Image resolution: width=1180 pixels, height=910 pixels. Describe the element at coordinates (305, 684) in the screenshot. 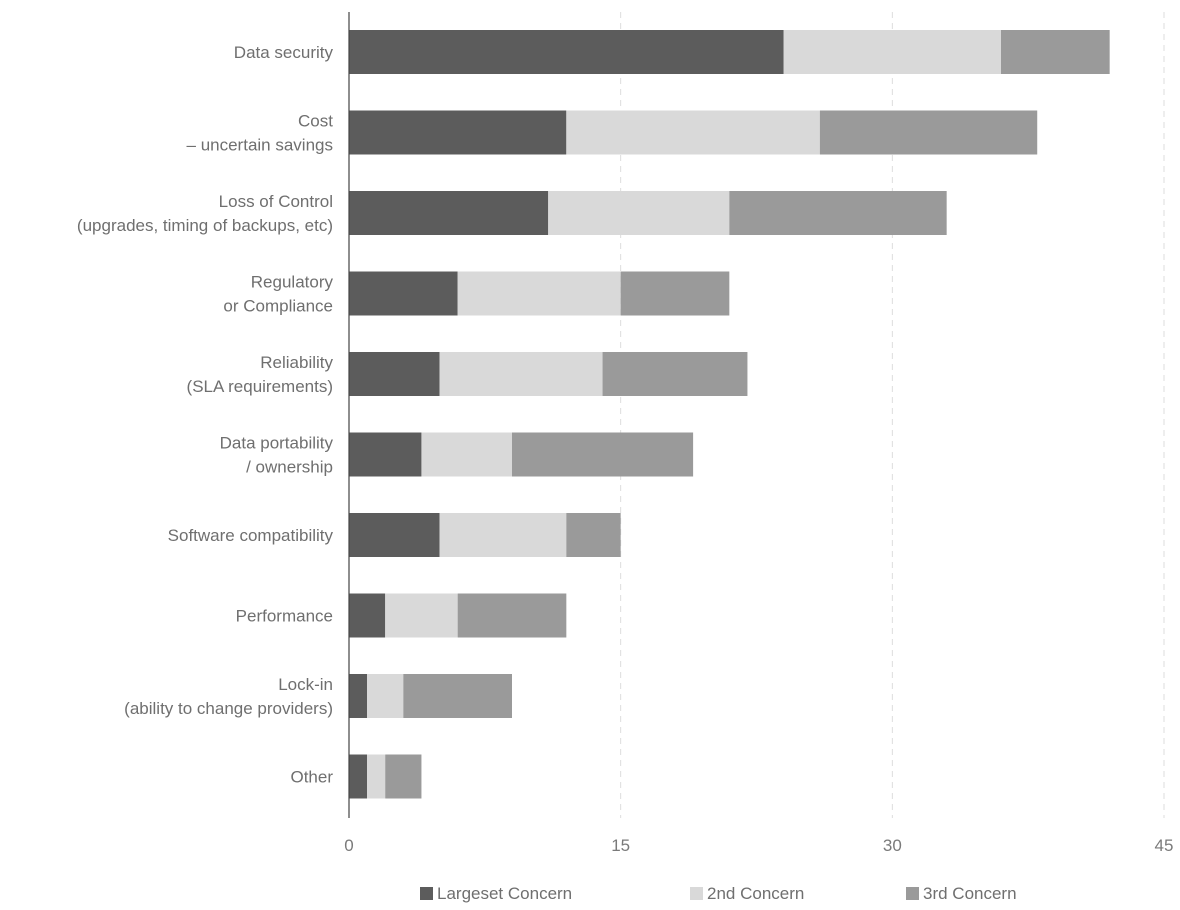

I see `category-label: Lock-in` at that location.